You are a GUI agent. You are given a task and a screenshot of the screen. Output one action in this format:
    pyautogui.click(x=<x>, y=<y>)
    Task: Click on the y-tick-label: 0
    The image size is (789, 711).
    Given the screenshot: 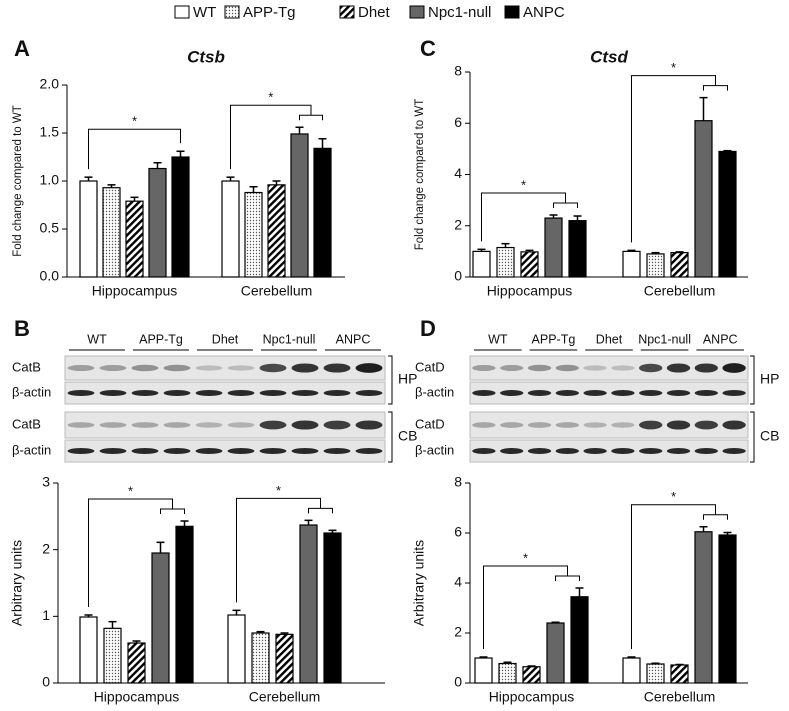 What is the action you would take?
    pyautogui.click(x=46, y=682)
    